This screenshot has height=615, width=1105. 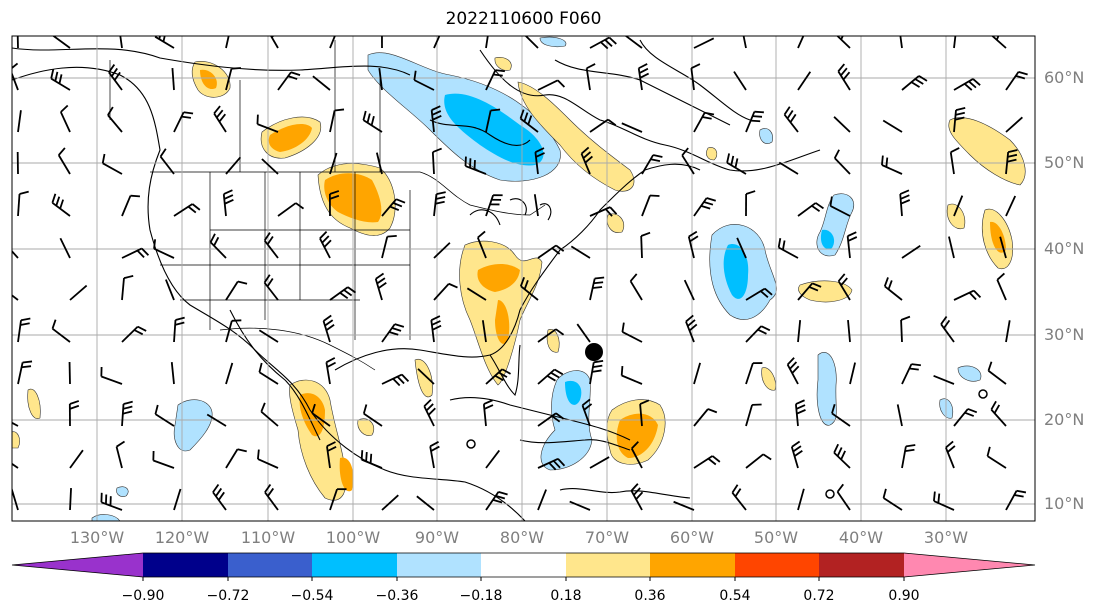 What do you see at coordinates (312, 596) in the screenshot?
I see `colorbar-tick-label: −0.54` at bounding box center [312, 596].